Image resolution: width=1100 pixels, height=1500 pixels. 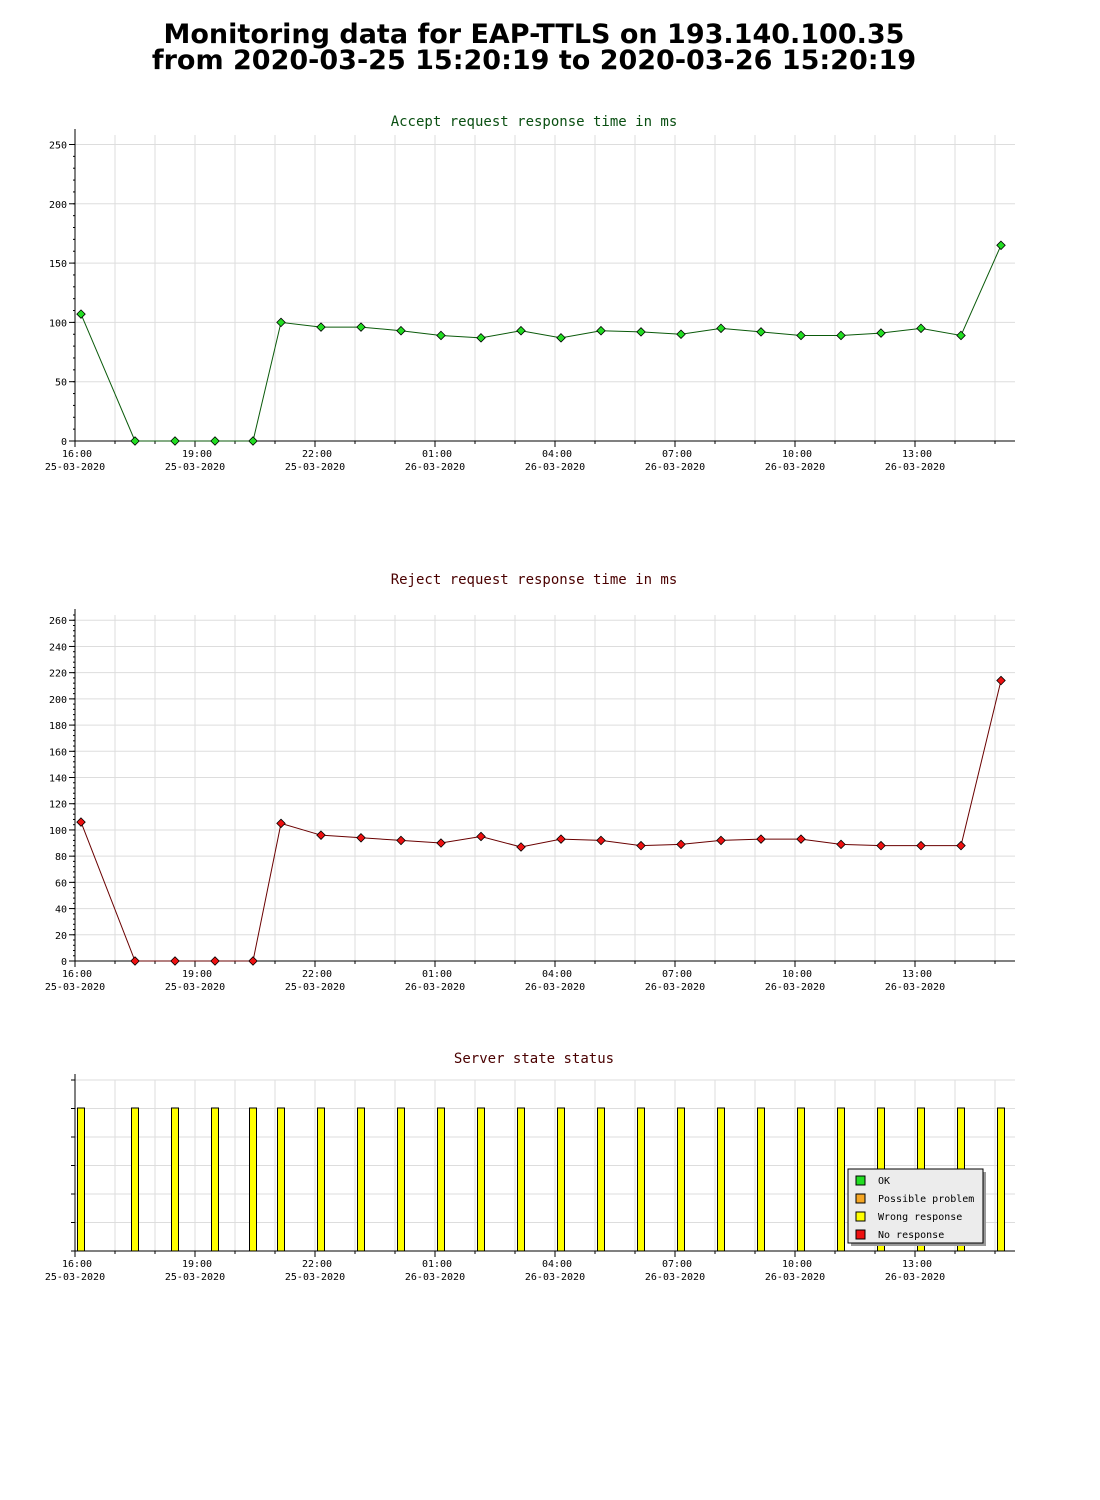 I want to click on reject-y-tick-label: 260, so click(x=58, y=621).